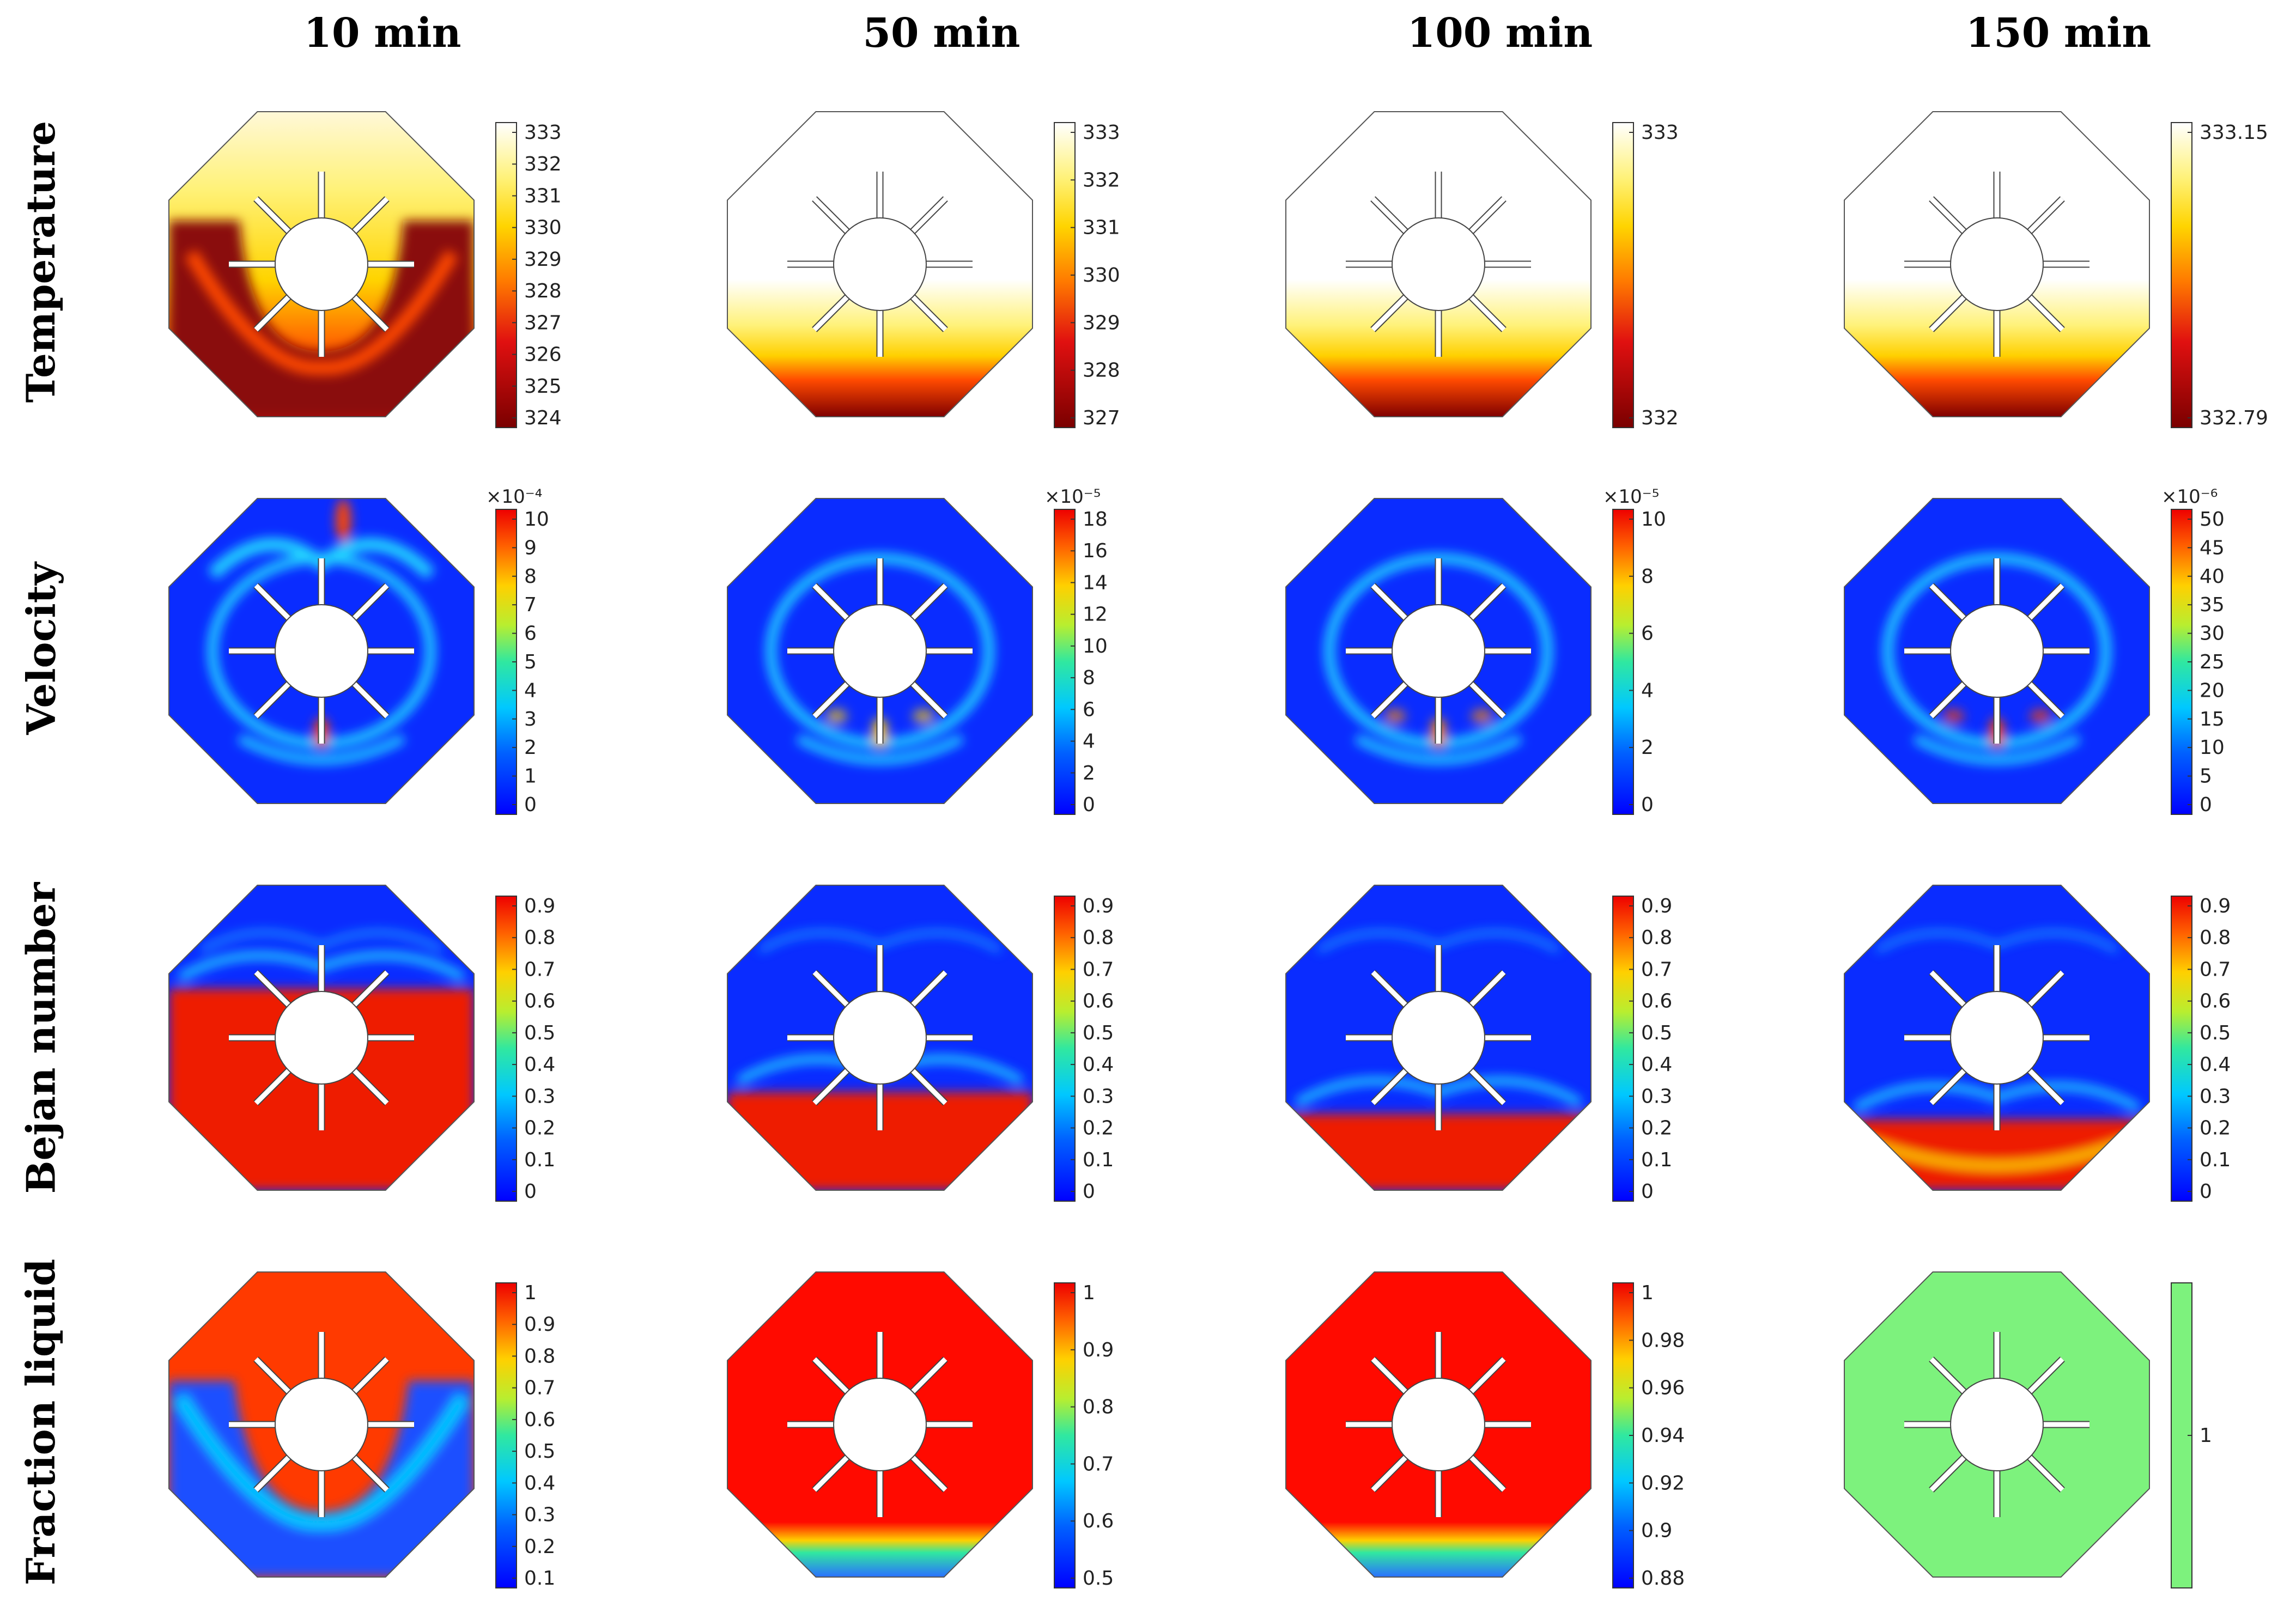  I want to click on colorbar-tick-label: 5, so click(2206, 776).